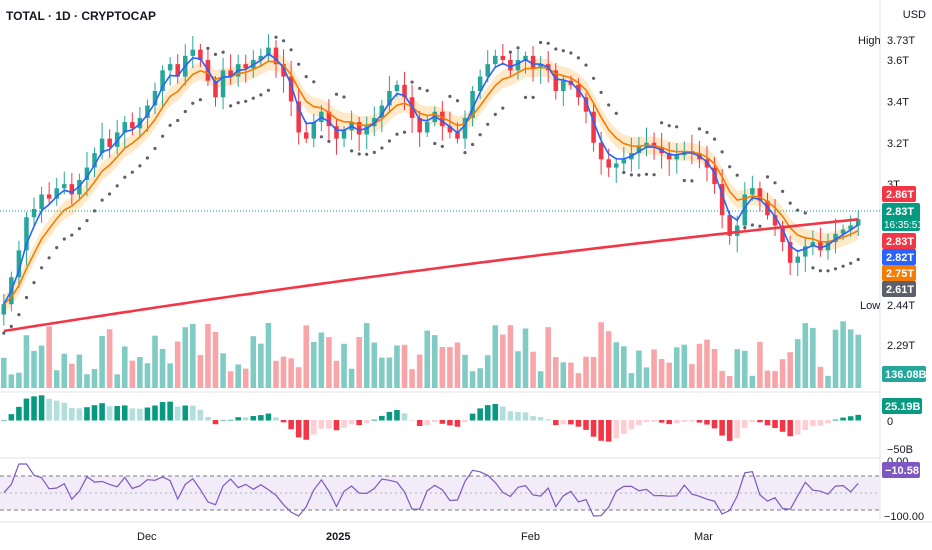 The width and height of the screenshot is (932, 550). What do you see at coordinates (914, 15) in the screenshot?
I see `currency-label: USD` at bounding box center [914, 15].